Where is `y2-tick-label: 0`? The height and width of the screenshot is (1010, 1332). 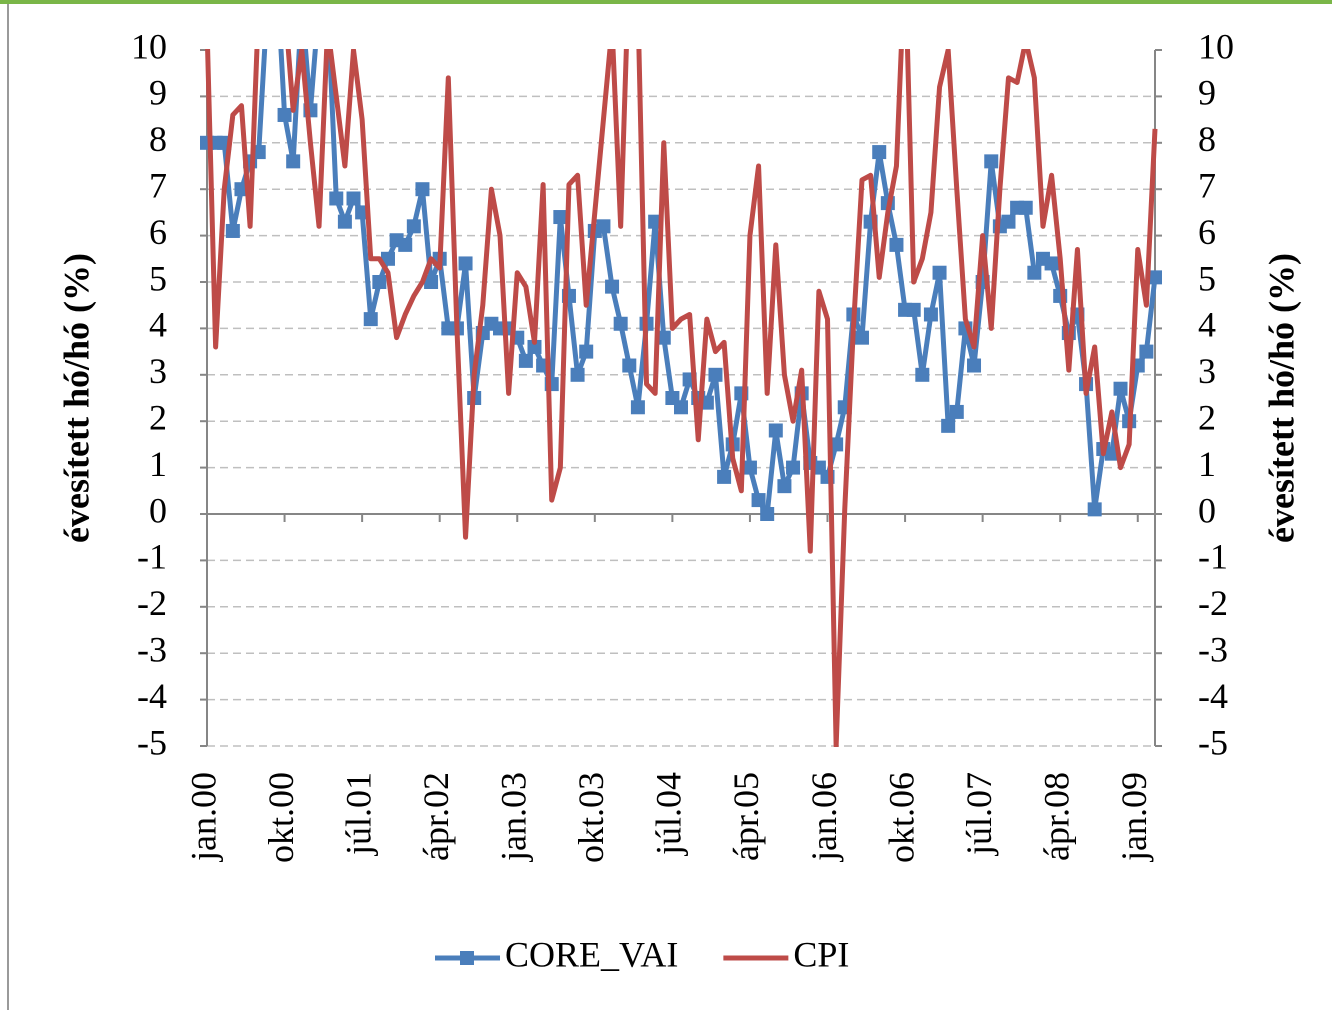
y2-tick-label: 0 is located at coordinates (1207, 510).